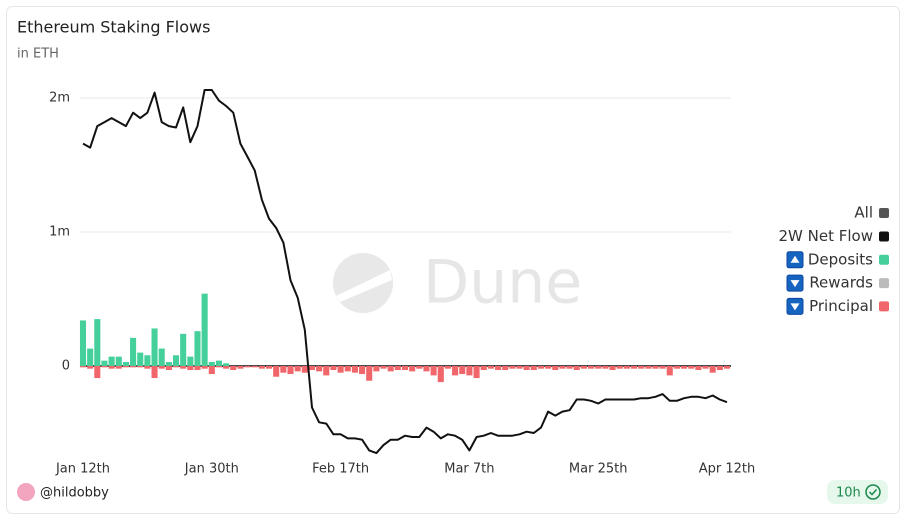 The image size is (906, 520). What do you see at coordinates (59, 232) in the screenshot?
I see `y-tick-label: 1m` at bounding box center [59, 232].